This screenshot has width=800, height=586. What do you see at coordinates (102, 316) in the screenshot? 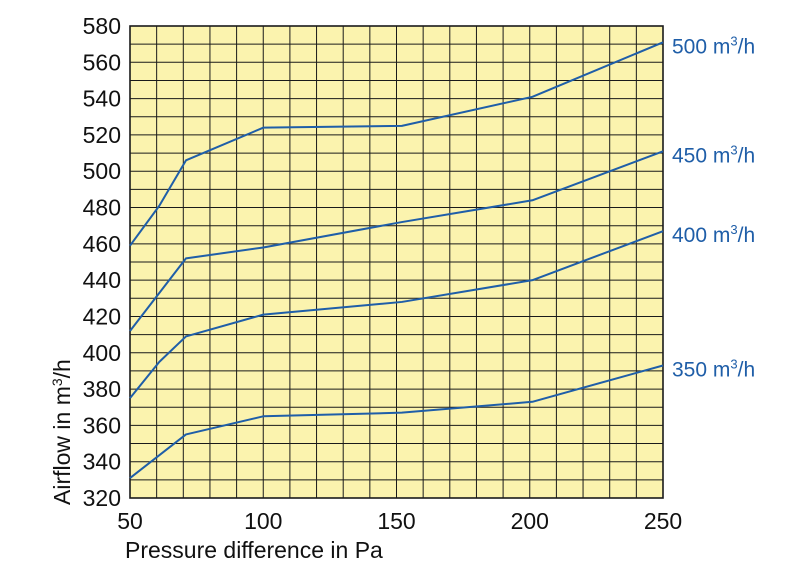
I see `y-tick-label: 420` at bounding box center [102, 316].